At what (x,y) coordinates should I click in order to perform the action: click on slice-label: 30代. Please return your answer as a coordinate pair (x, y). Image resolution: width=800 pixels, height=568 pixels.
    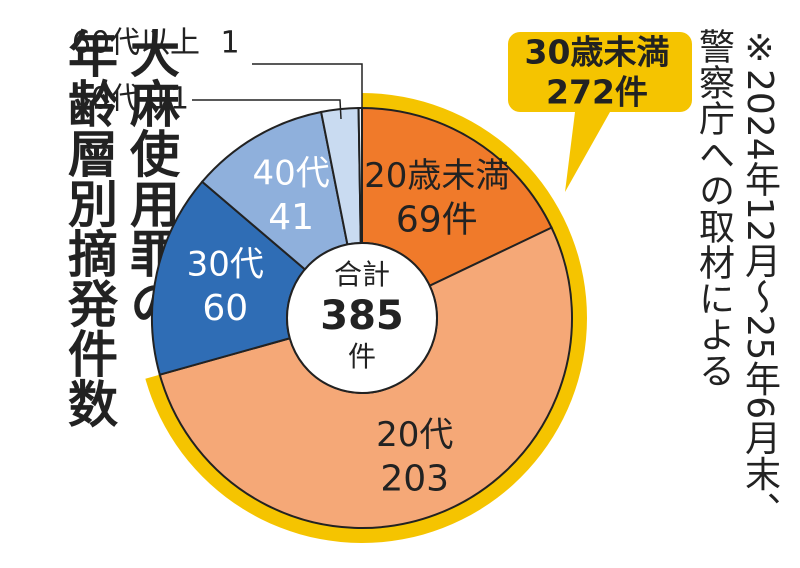
    Looking at the image, I should click on (225, 264).